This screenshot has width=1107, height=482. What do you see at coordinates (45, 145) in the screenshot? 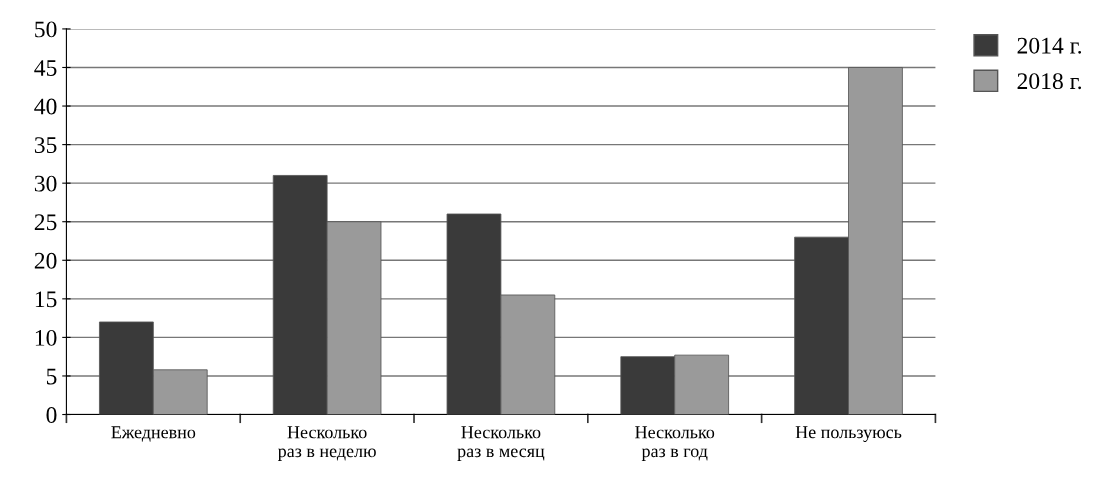
I see `y-tick-label: 35` at bounding box center [45, 145].